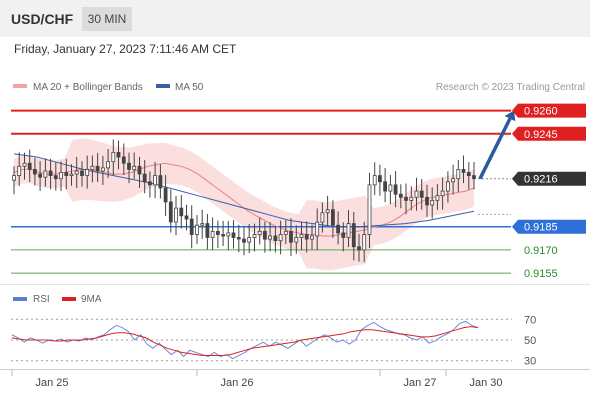  I want to click on timeframe-badge: 30 MIN, so click(107, 19).